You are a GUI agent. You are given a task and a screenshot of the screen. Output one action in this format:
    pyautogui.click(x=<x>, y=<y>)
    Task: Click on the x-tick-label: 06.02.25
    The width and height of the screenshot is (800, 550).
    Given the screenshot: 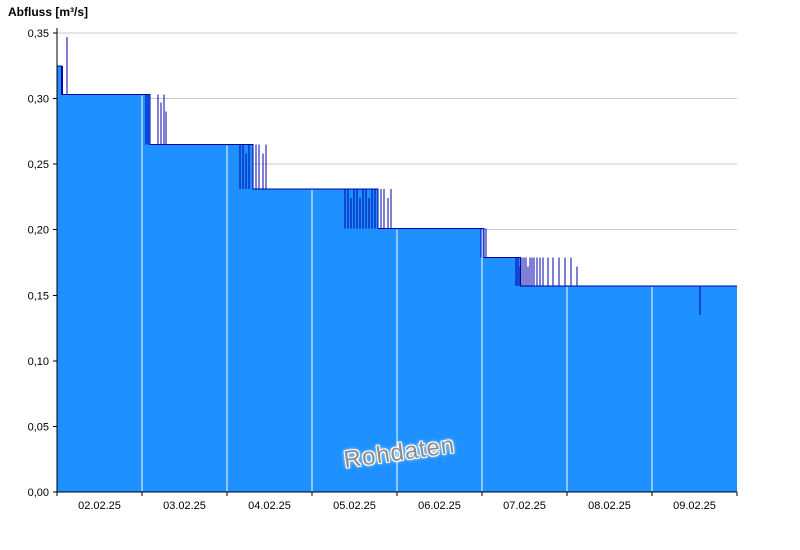 What is the action you would take?
    pyautogui.click(x=439, y=506)
    